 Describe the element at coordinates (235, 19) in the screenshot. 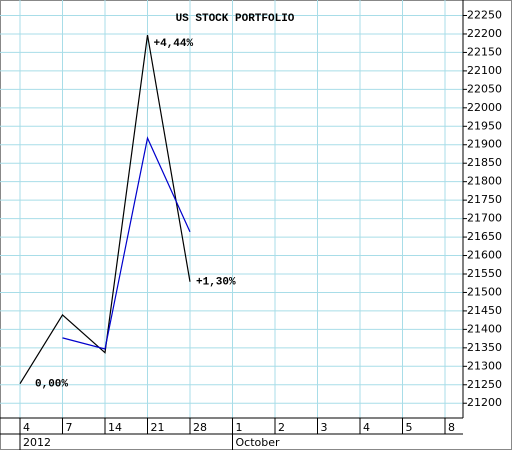

I see `chart-title: US STOCK PORTFOLIO` at that location.